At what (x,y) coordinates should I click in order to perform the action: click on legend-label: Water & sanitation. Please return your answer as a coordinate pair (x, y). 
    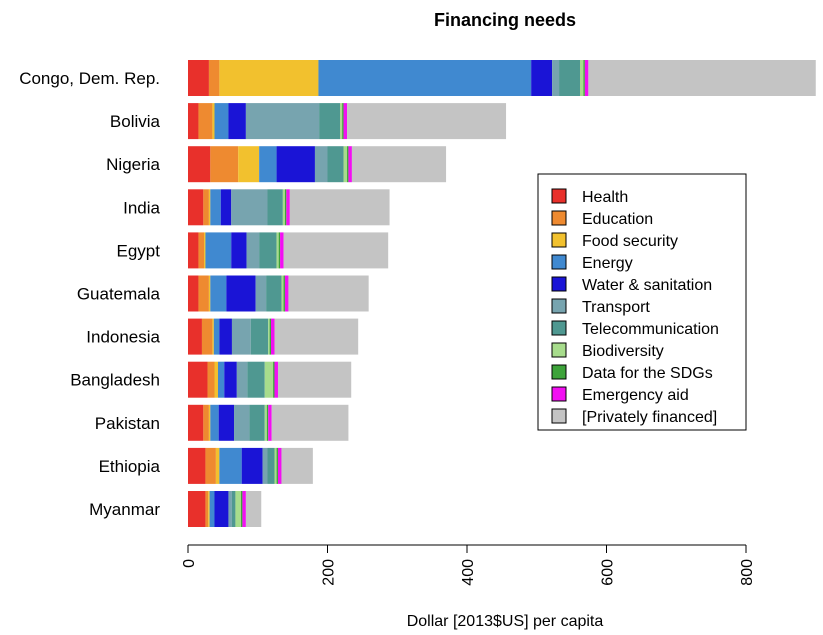
    Looking at the image, I should click on (647, 285).